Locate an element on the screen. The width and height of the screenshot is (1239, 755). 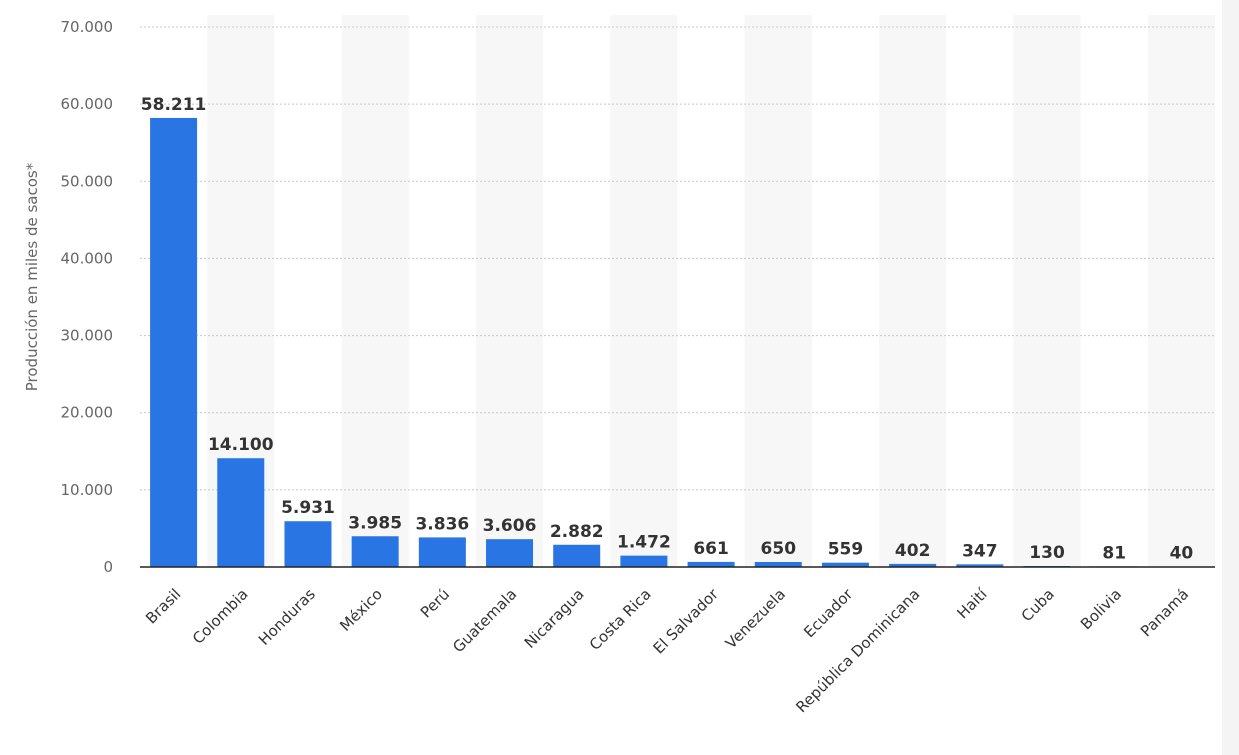
x-tick-label: El Salvador is located at coordinates (686, 621).